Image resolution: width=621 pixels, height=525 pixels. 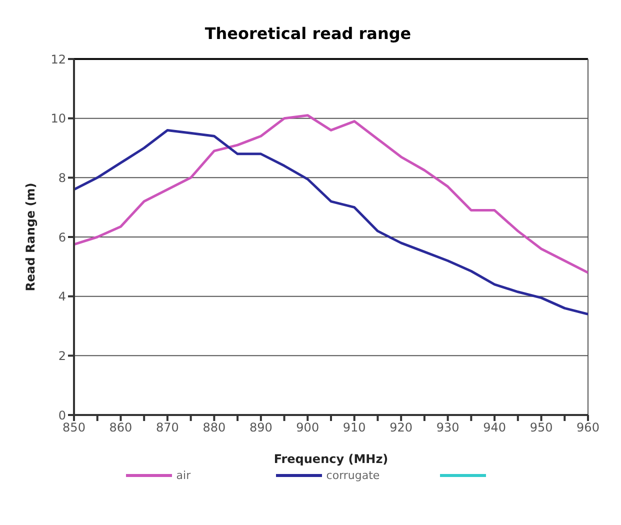 I want to click on x-tick-label: 960, so click(x=588, y=427).